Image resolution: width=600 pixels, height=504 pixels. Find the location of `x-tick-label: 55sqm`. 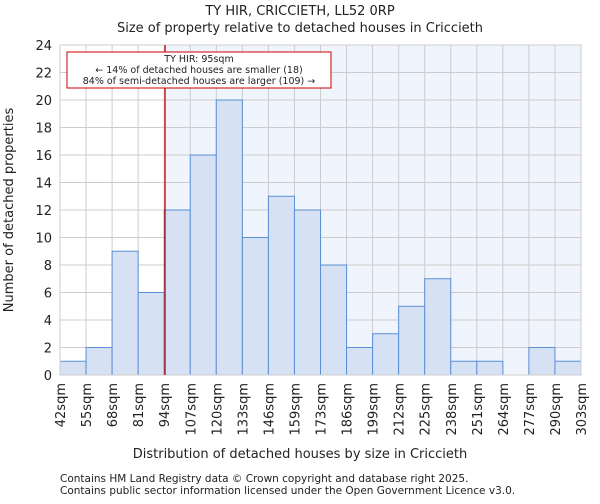

x-tick-label: 55sqm is located at coordinates (87, 405).